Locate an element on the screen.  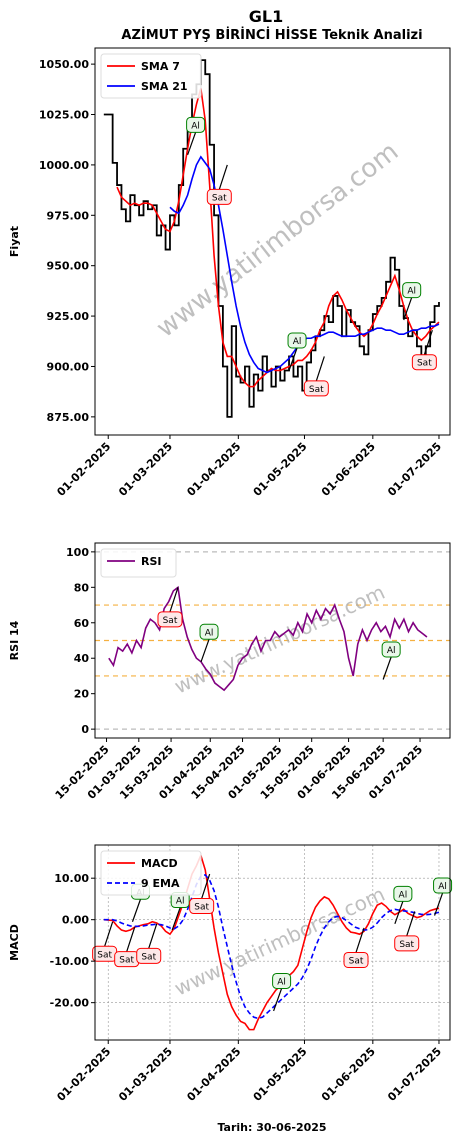
y-tick-label: 60 is located at coordinates (82, 623).